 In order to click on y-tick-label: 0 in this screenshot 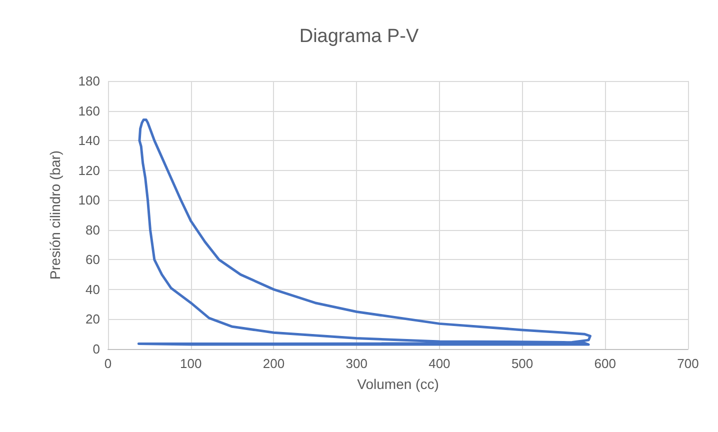, I will do `click(96, 349)`.